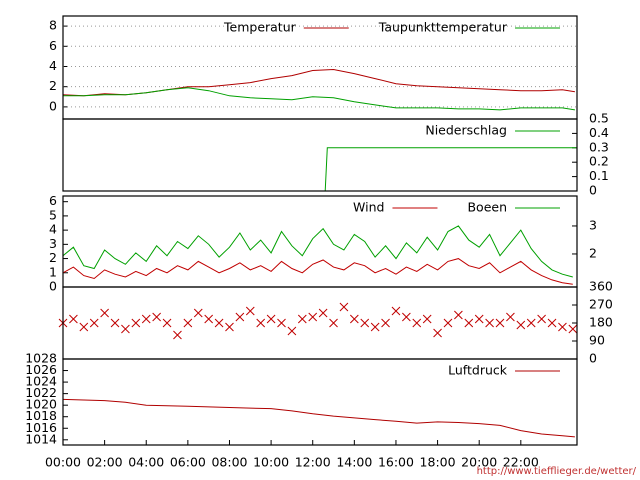  Describe the element at coordinates (271, 462) in the screenshot. I see `x-tick-label: 10:00` at that location.